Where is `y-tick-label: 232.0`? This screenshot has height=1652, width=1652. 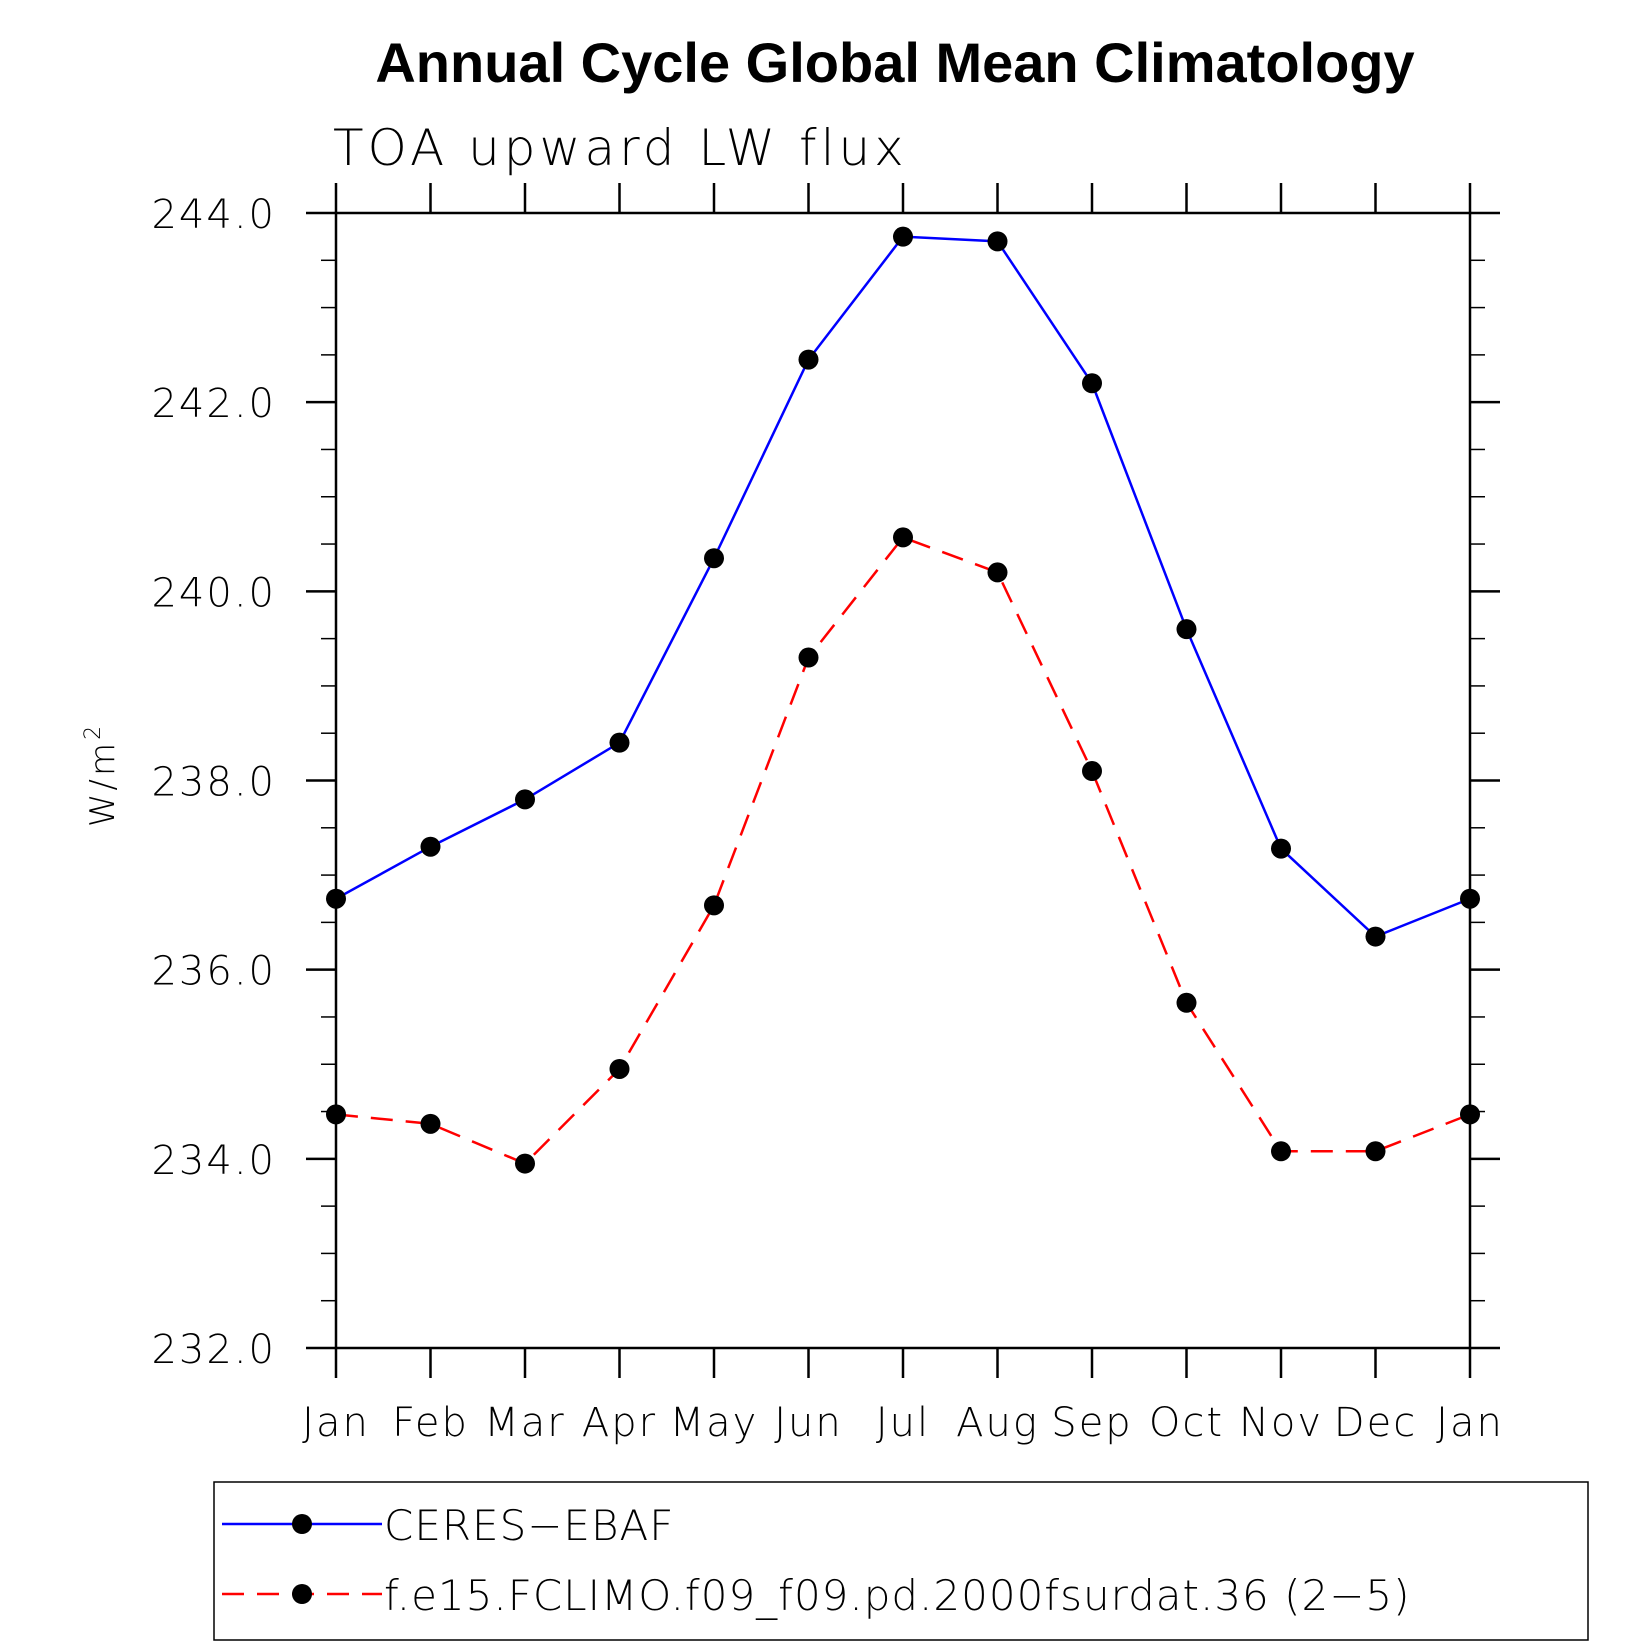
y-tick-label: 232.0 is located at coordinates (213, 1350).